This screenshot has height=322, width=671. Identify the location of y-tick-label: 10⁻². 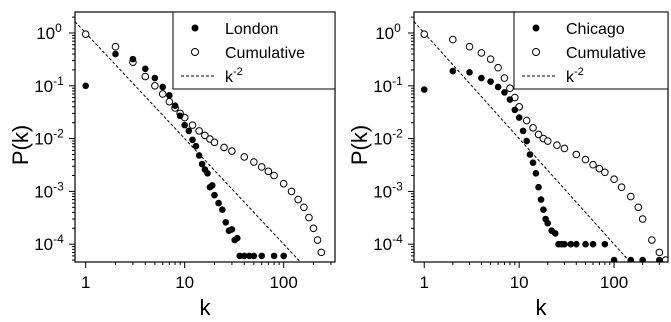
(388, 138).